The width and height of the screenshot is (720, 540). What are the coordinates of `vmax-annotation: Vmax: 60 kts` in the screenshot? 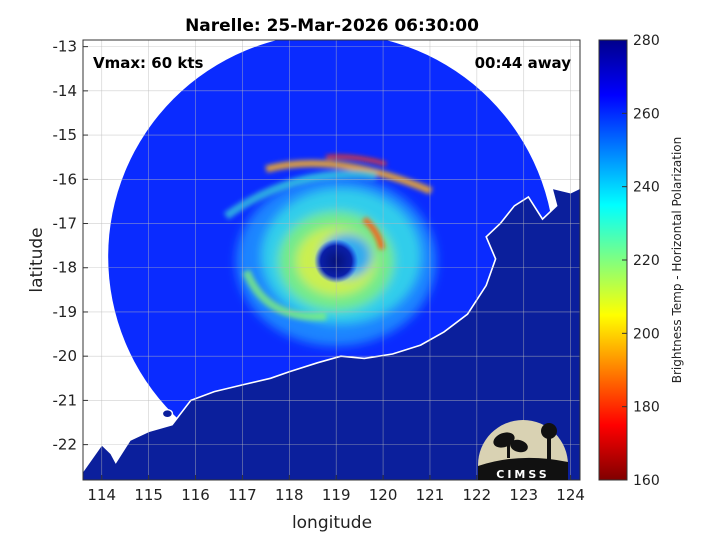 It's located at (148, 63).